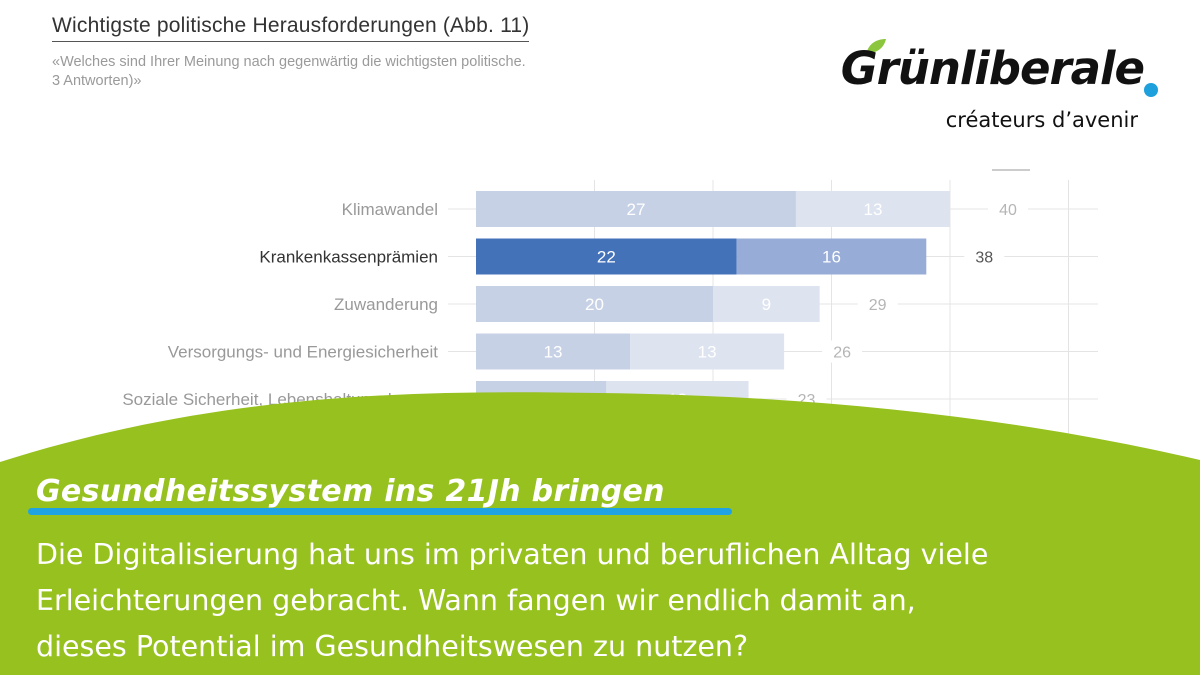 Image resolution: width=1200 pixels, height=675 pixels. I want to click on logo-dot, so click(1151, 90).